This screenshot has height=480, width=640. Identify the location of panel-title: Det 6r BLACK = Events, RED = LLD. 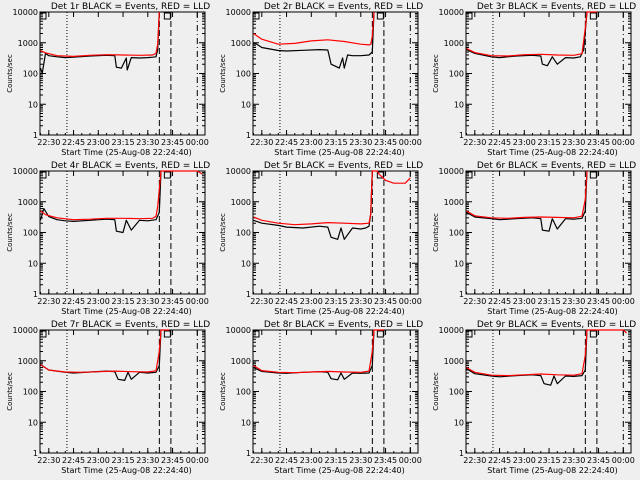
(556, 166).